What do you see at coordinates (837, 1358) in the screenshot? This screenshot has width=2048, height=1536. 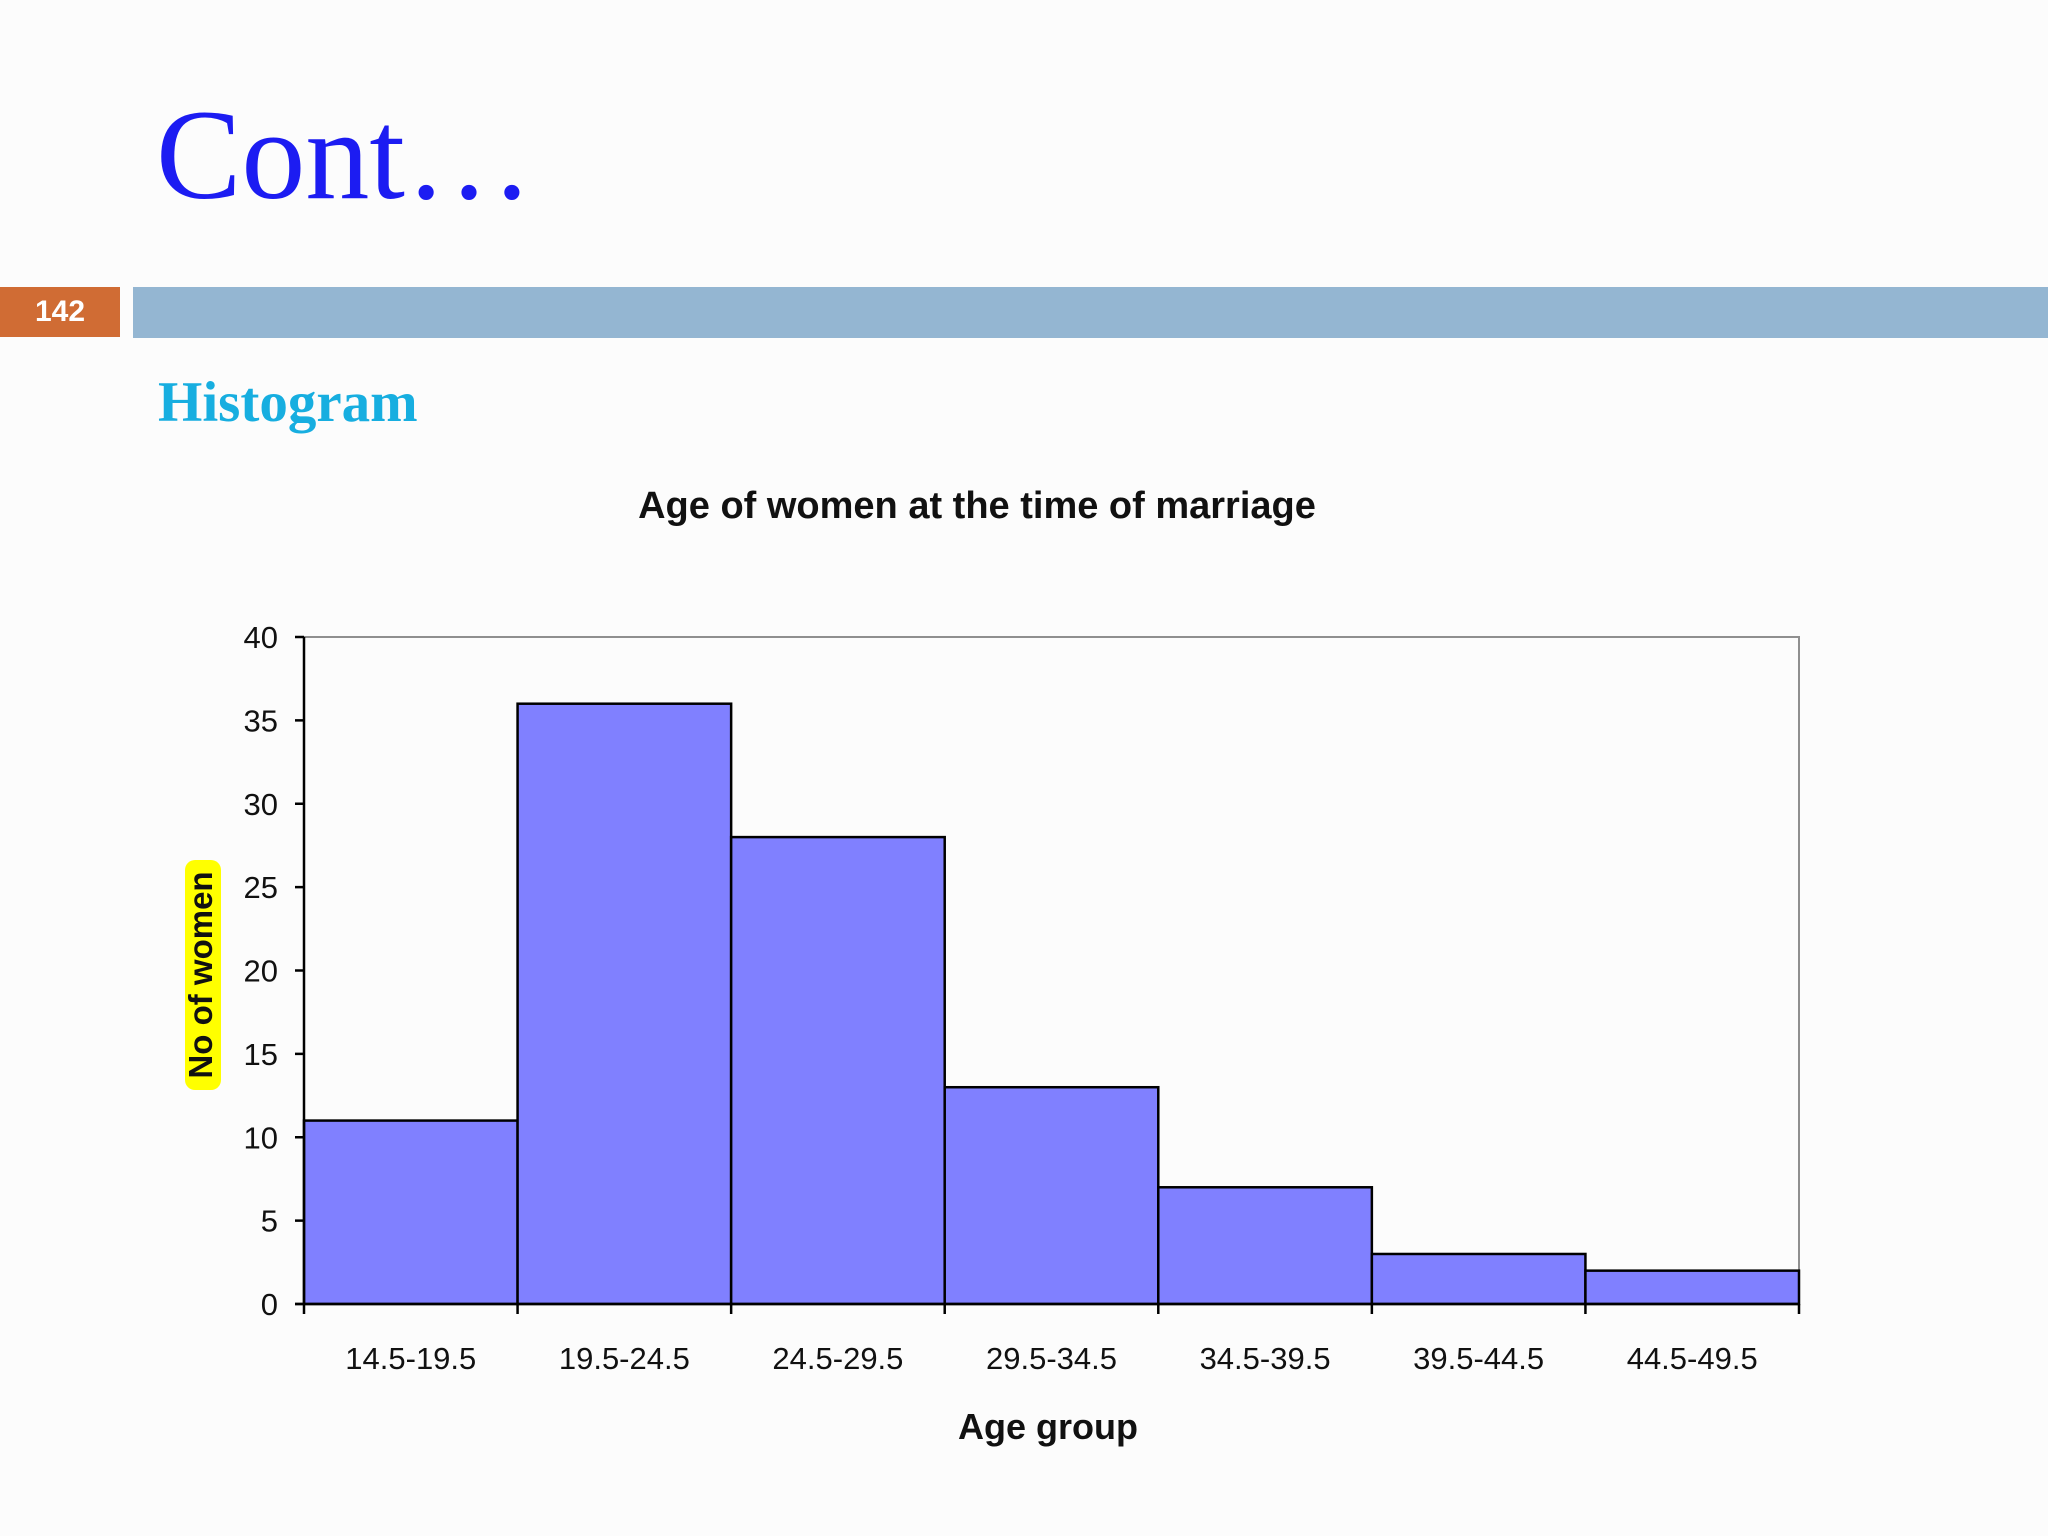 I see `x-tick-label: 24.5-29.5` at bounding box center [837, 1358].